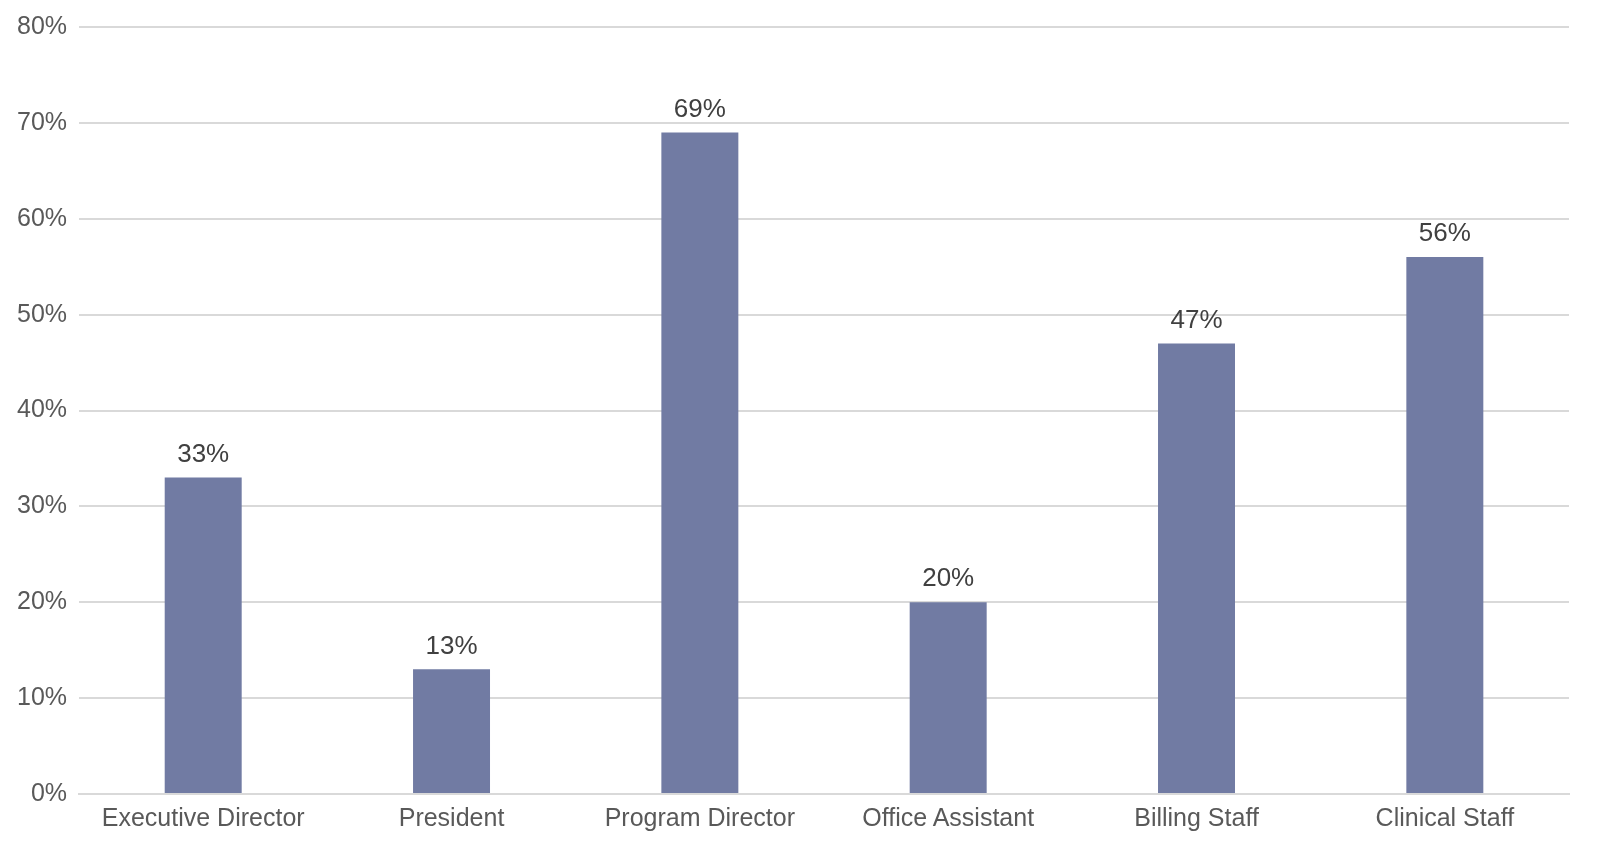 This screenshot has width=1599, height=849. Describe the element at coordinates (42, 216) in the screenshot. I see `y-tick-label: 60%` at that location.